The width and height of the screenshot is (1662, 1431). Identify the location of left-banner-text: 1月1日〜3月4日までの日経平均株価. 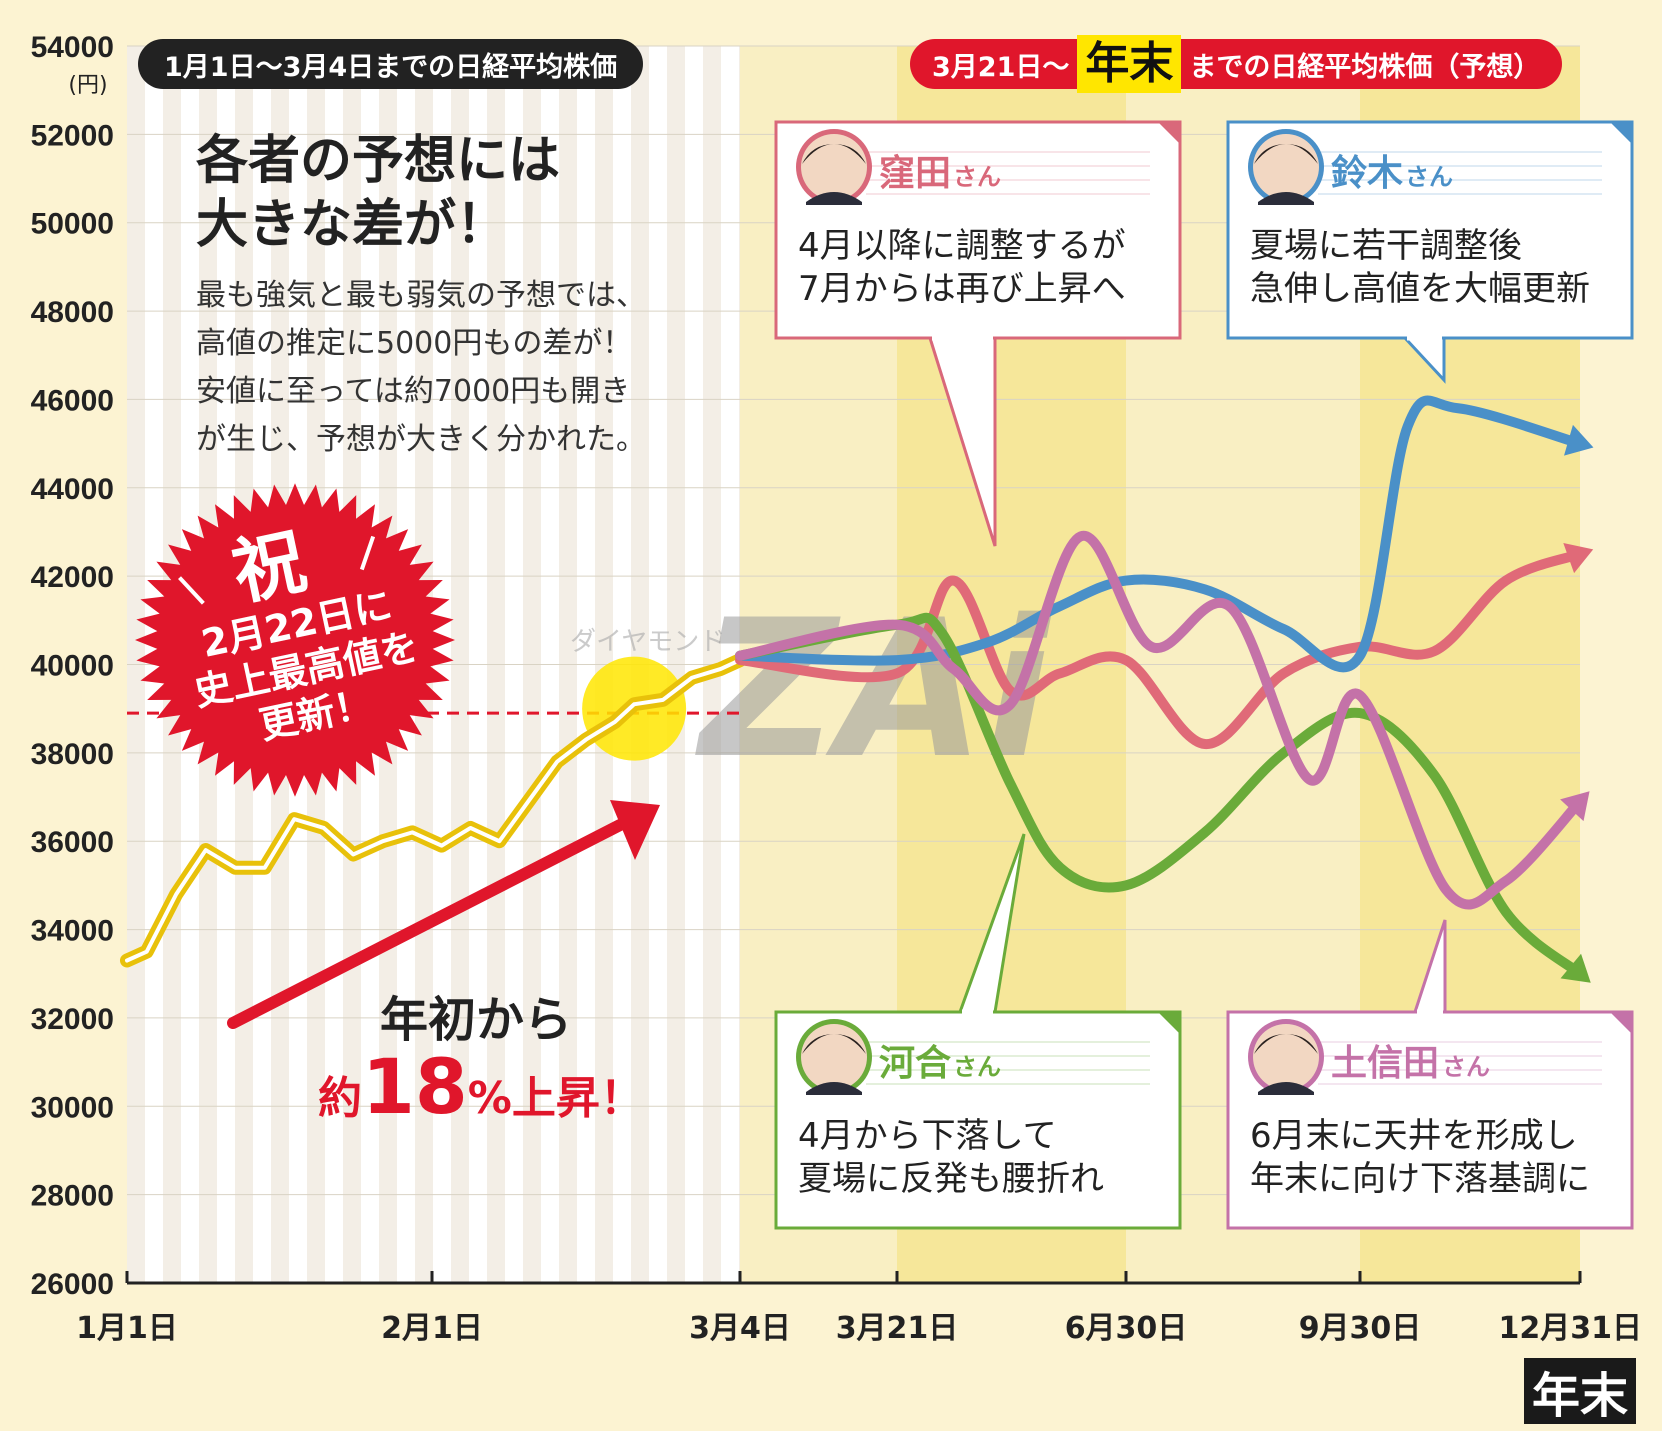
(391, 67).